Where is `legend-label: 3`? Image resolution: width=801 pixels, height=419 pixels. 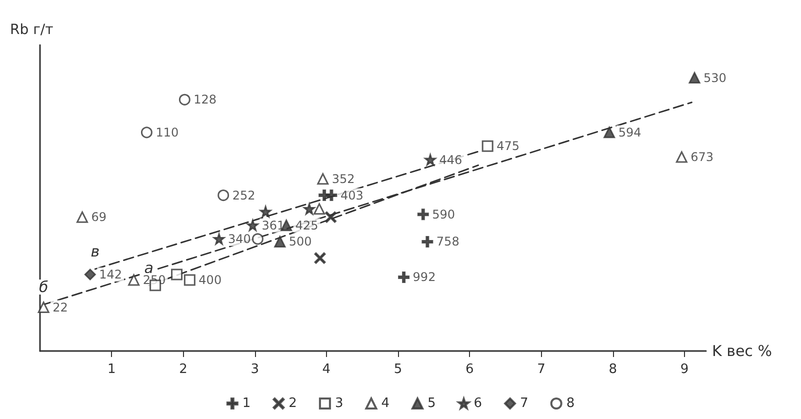
legend-label: 3 is located at coordinates (339, 403).